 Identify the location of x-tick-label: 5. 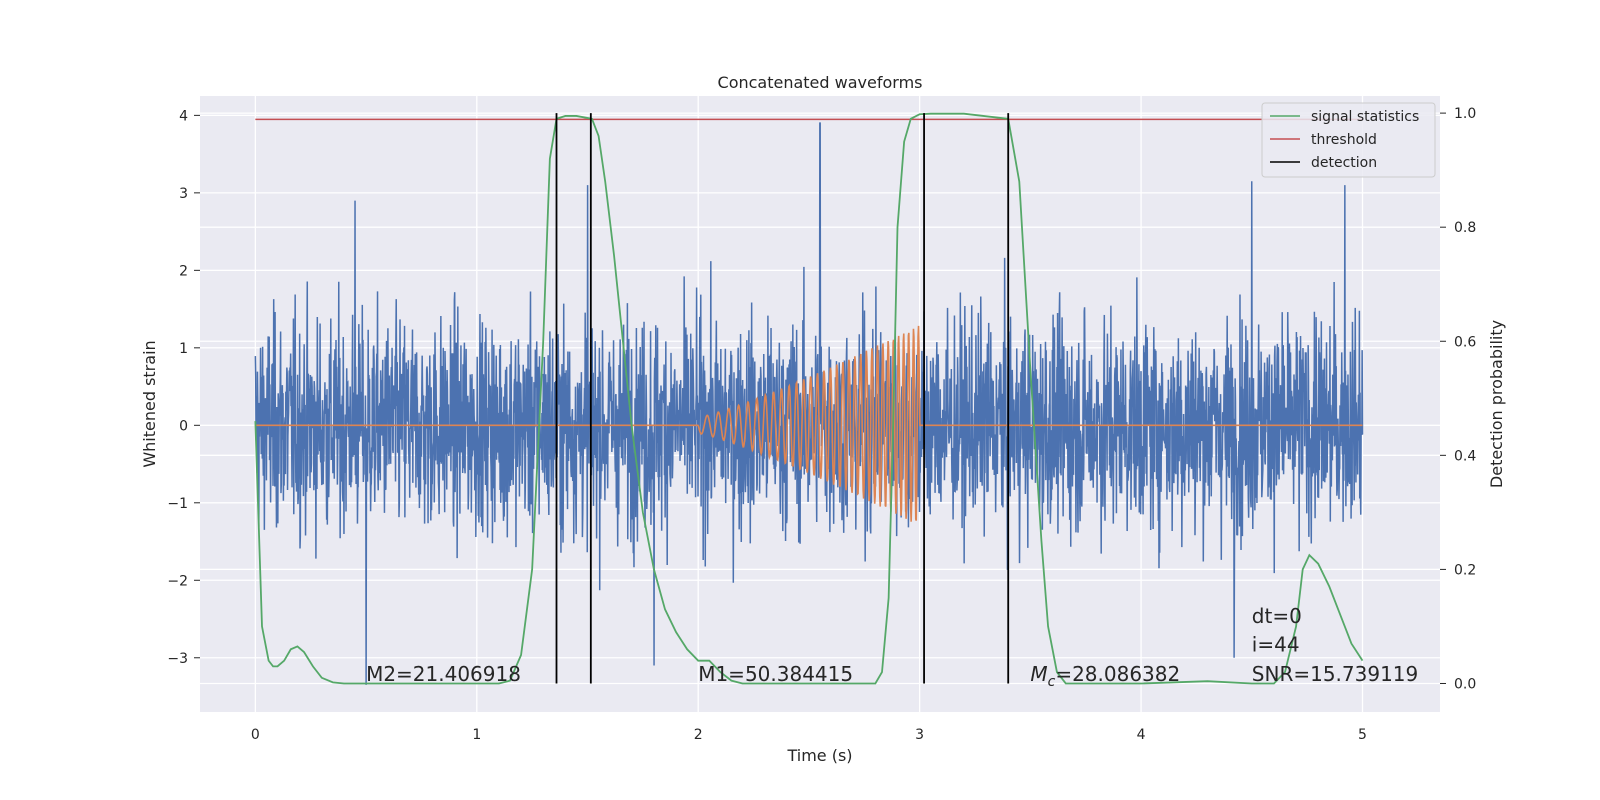
(1362, 735).